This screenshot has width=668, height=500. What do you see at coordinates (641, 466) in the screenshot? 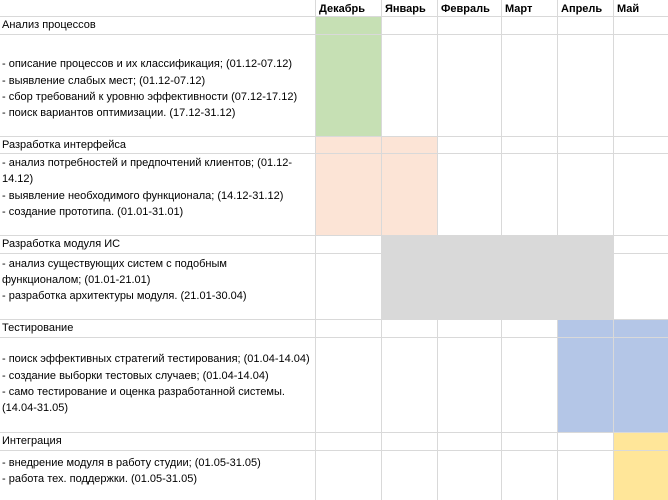
I see `bar-integration` at bounding box center [641, 466].